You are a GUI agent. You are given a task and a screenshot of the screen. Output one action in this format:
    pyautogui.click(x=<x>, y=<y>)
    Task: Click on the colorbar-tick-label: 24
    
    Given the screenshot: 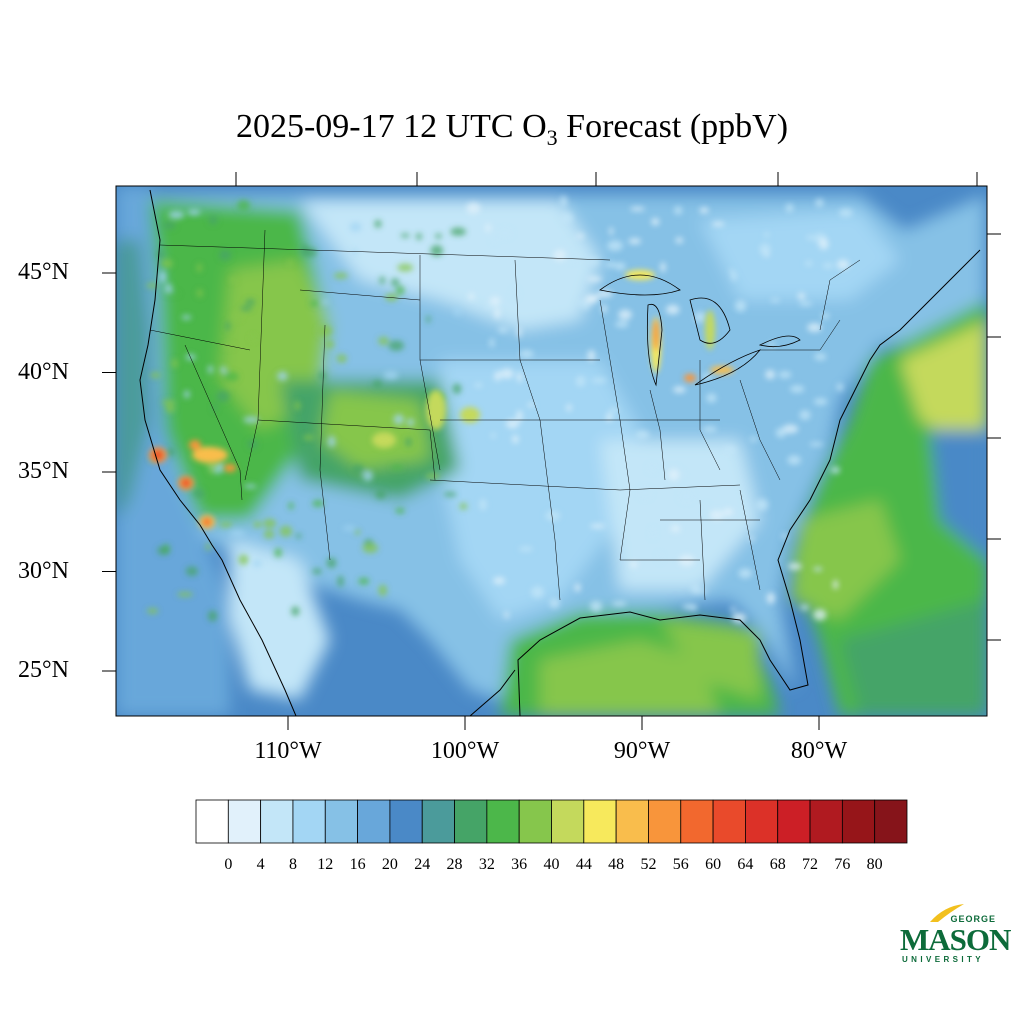 What is the action you would take?
    pyautogui.click(x=422, y=864)
    